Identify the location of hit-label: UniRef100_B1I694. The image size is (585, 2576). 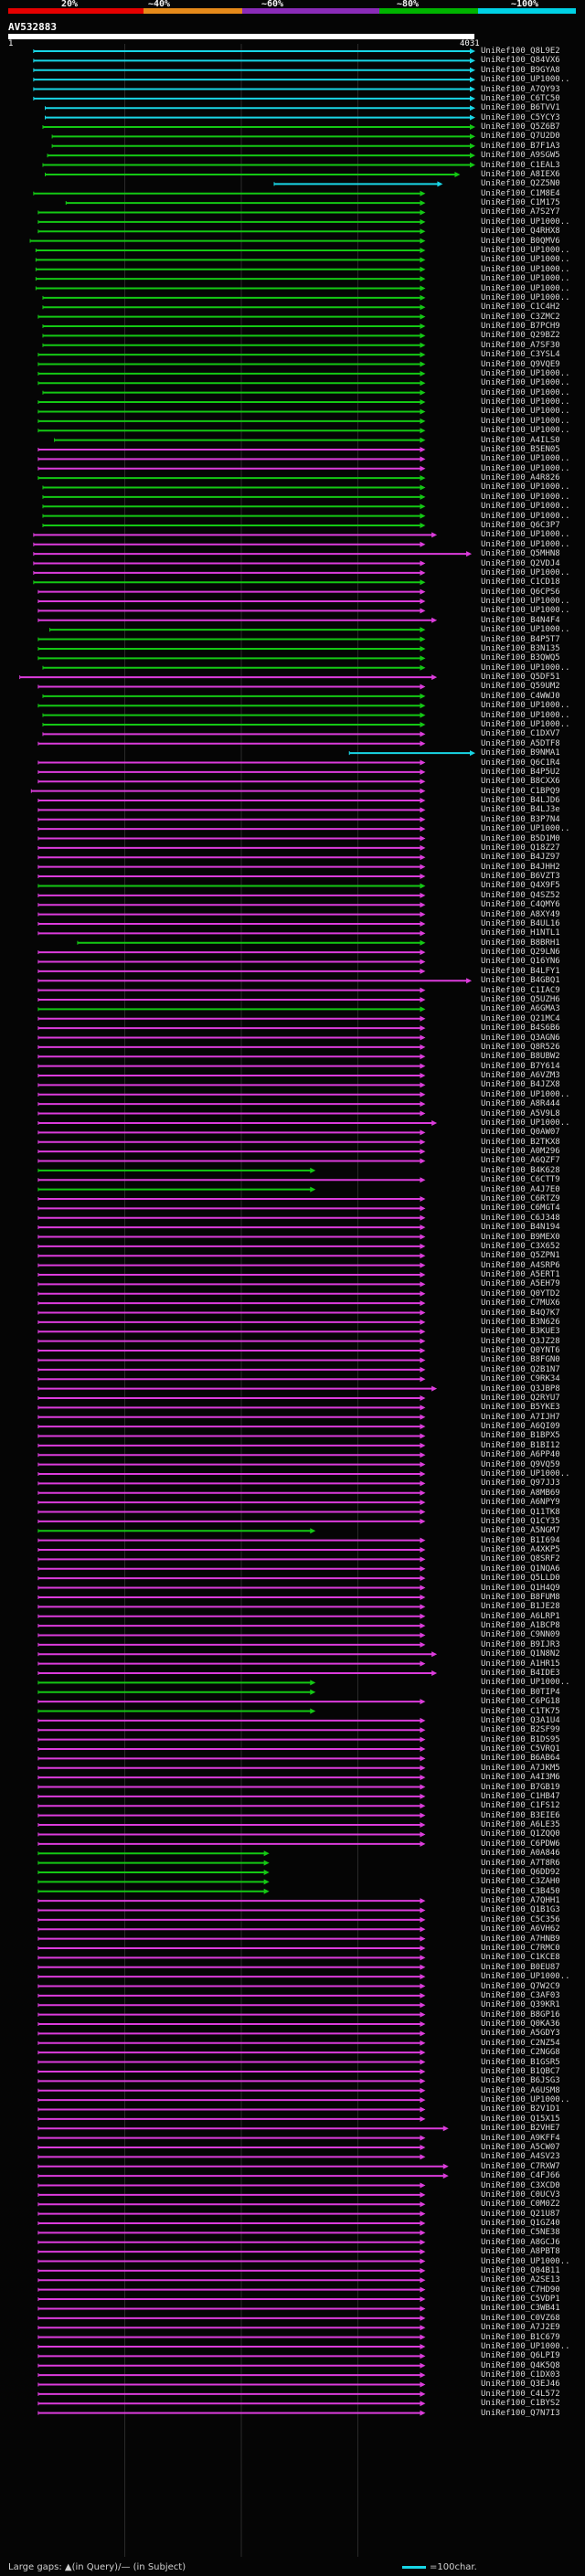
(520, 1540).